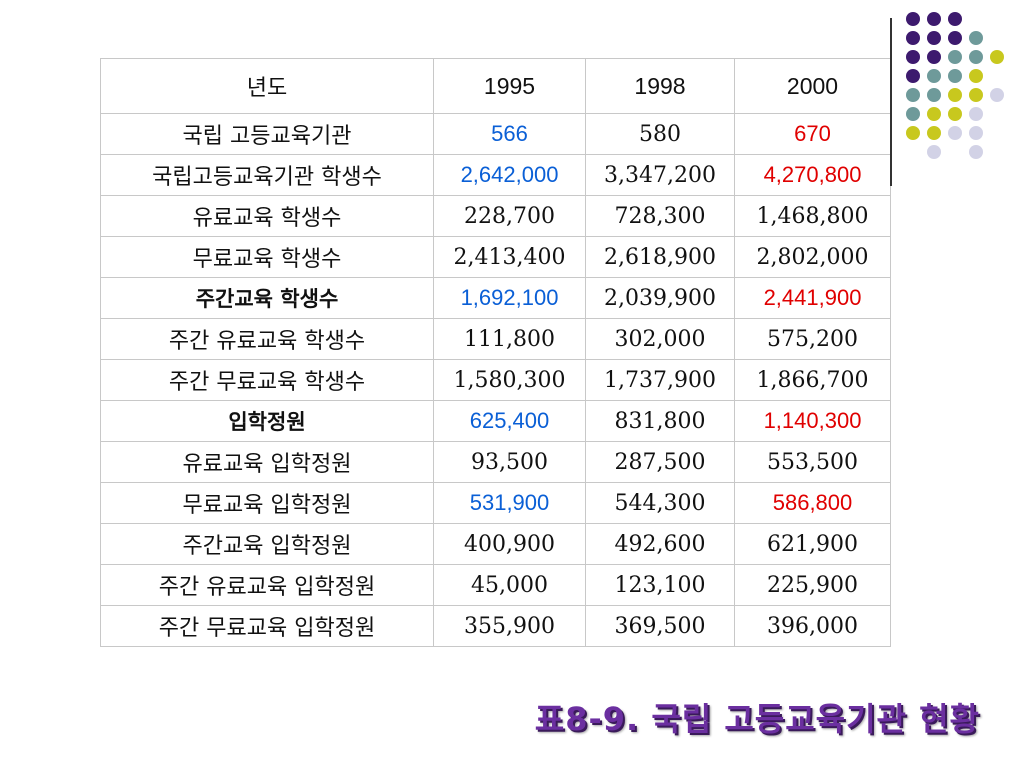  What do you see at coordinates (812, 503) in the screenshot?
I see `value-cell-2000: 586,800` at bounding box center [812, 503].